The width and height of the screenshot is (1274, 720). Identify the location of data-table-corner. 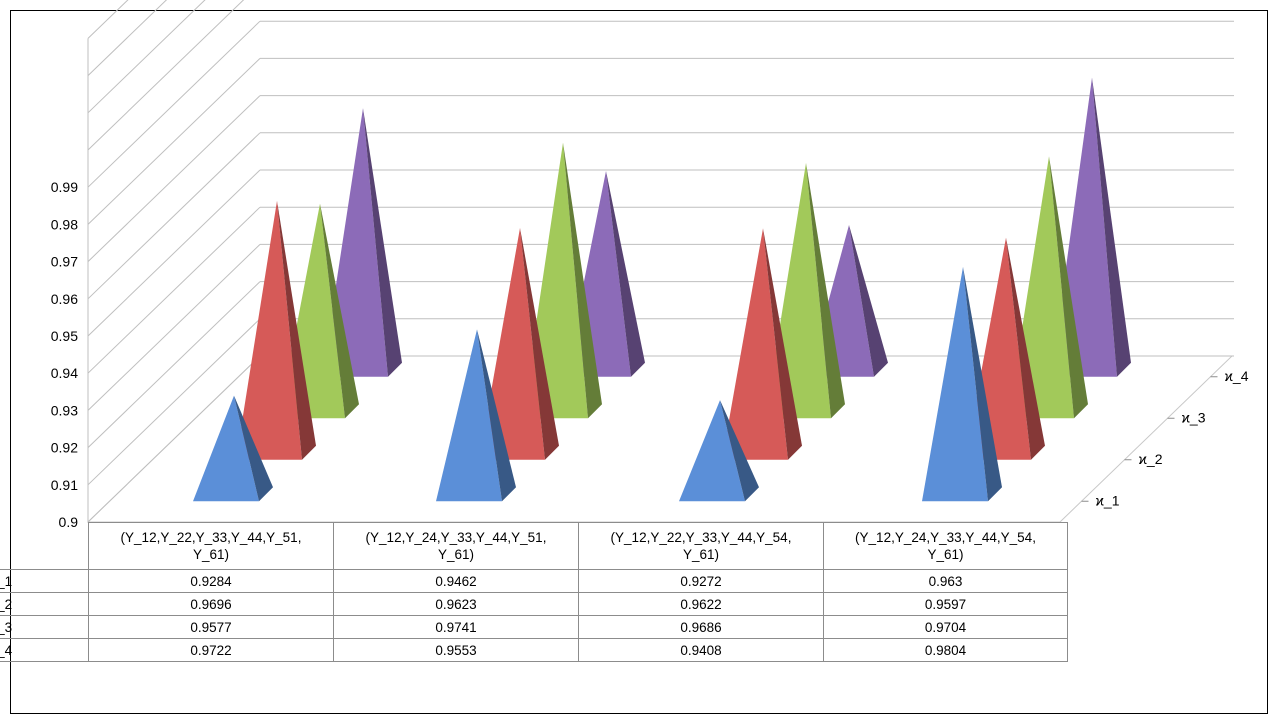
(44, 546).